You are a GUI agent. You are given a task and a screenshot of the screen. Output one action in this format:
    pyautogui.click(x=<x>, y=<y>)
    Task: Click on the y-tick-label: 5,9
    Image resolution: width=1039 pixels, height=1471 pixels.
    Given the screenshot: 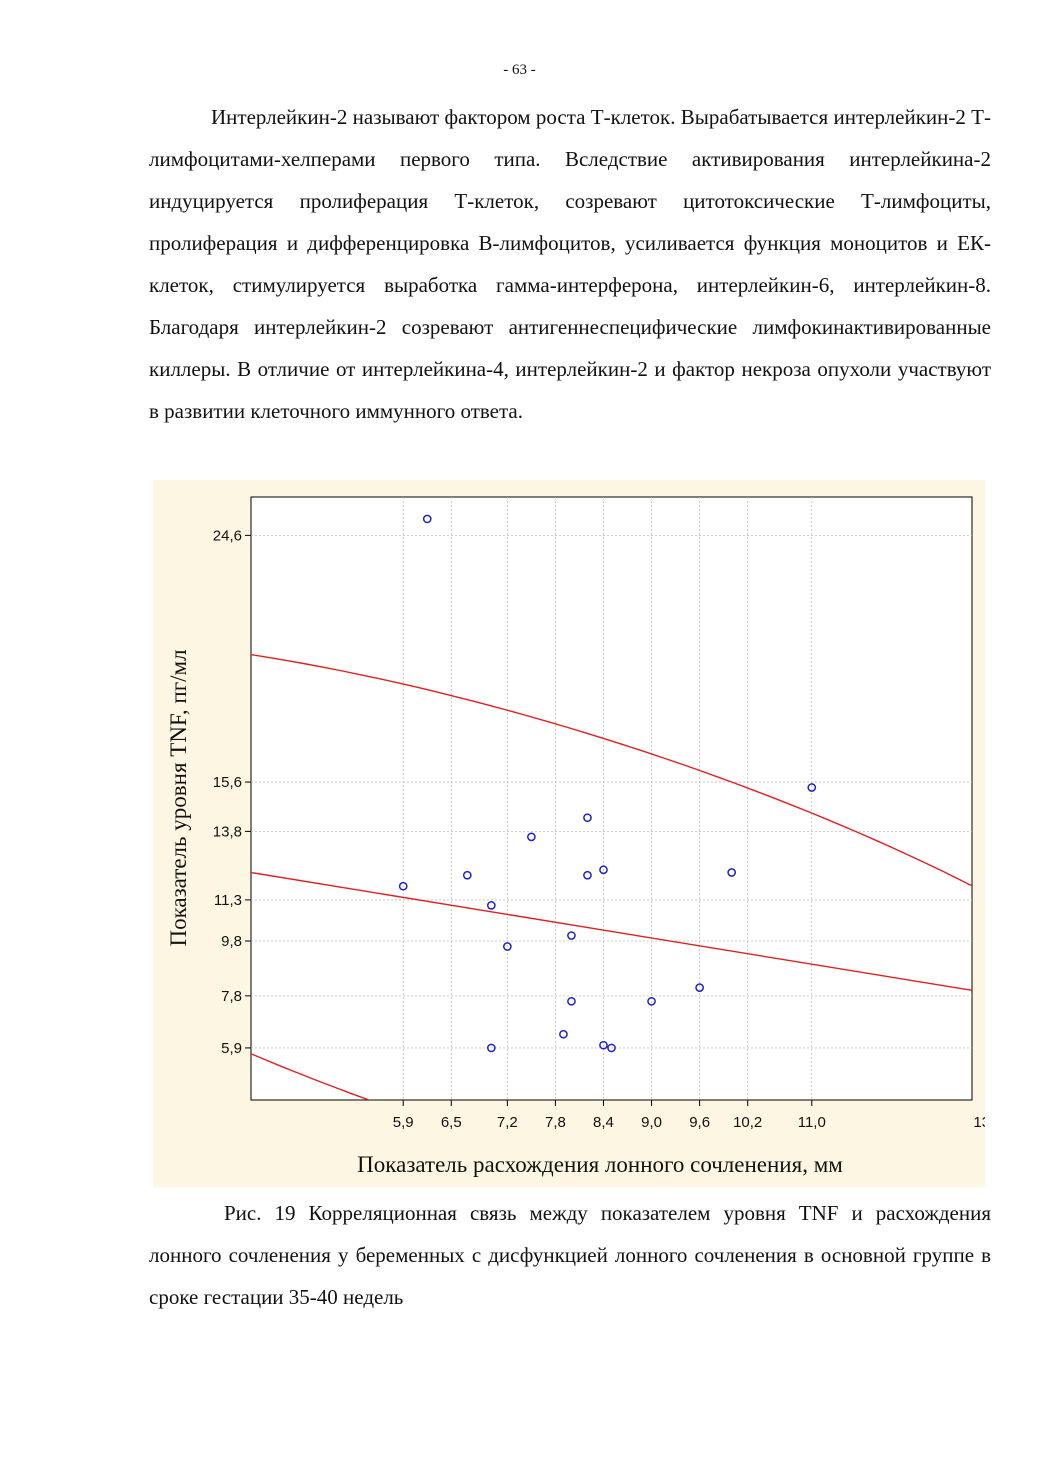 What is the action you would take?
    pyautogui.click(x=231, y=1048)
    